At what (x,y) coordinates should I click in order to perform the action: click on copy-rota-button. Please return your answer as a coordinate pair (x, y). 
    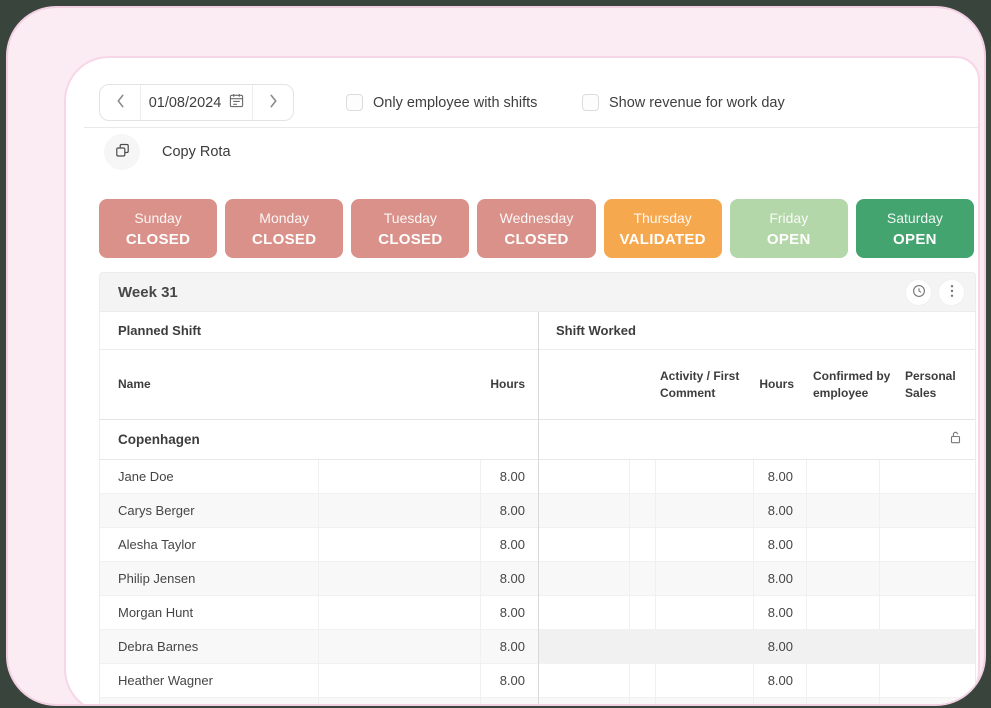
    Looking at the image, I should click on (122, 152).